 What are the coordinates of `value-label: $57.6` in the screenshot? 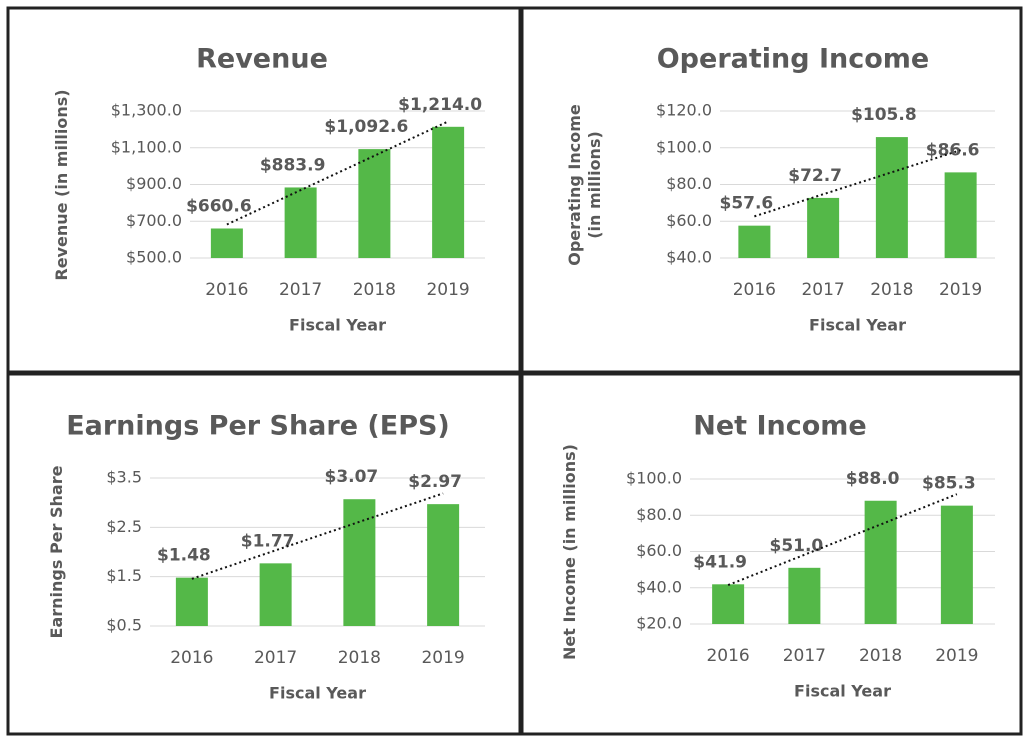 It's located at (746, 204).